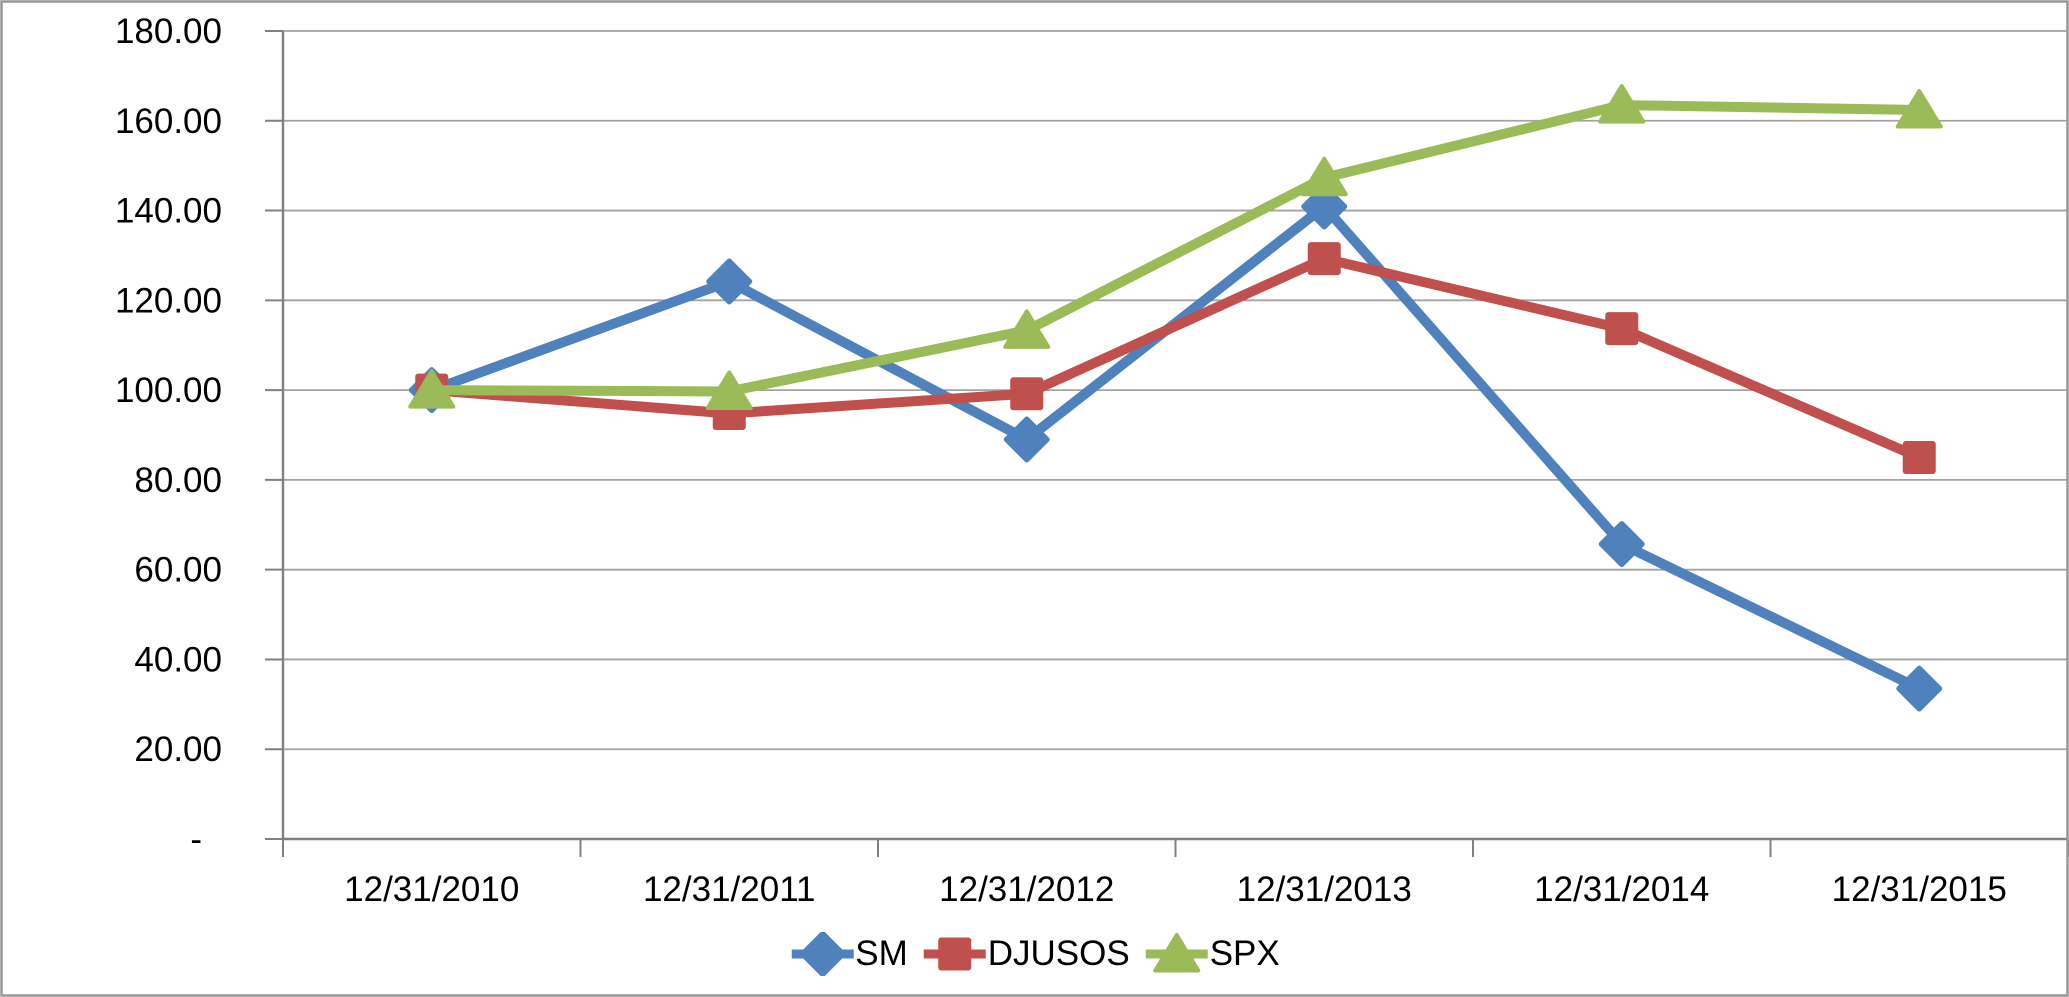 This screenshot has height=997, width=2069. Describe the element at coordinates (1621, 889) in the screenshot. I see `x-tick-label-4: 12/31/2014` at that location.